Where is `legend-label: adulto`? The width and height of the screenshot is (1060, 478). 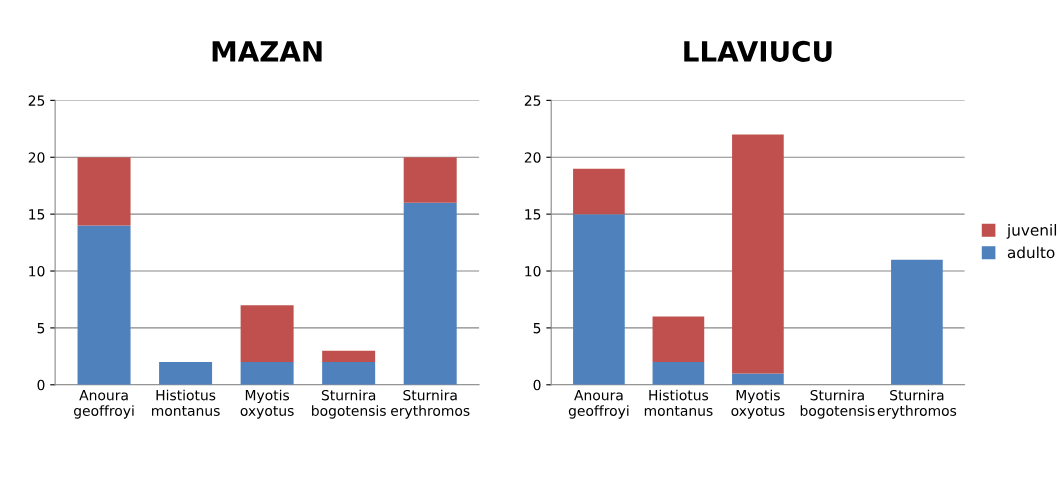
legend-label: adulto is located at coordinates (1031, 252).